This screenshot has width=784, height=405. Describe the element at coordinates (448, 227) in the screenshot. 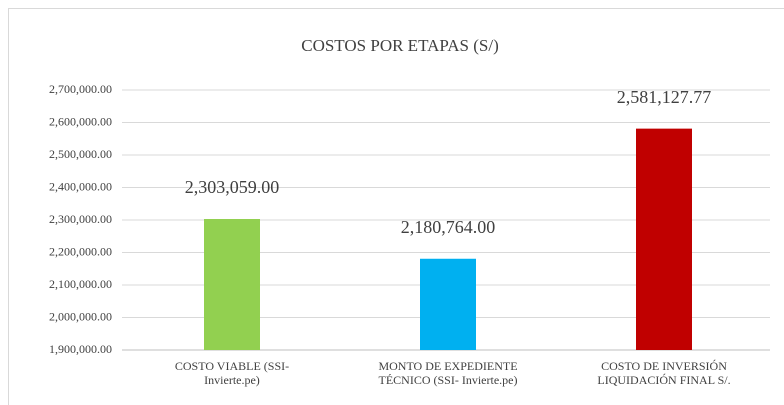

I see `value-label: 2,180,764.00` at that location.